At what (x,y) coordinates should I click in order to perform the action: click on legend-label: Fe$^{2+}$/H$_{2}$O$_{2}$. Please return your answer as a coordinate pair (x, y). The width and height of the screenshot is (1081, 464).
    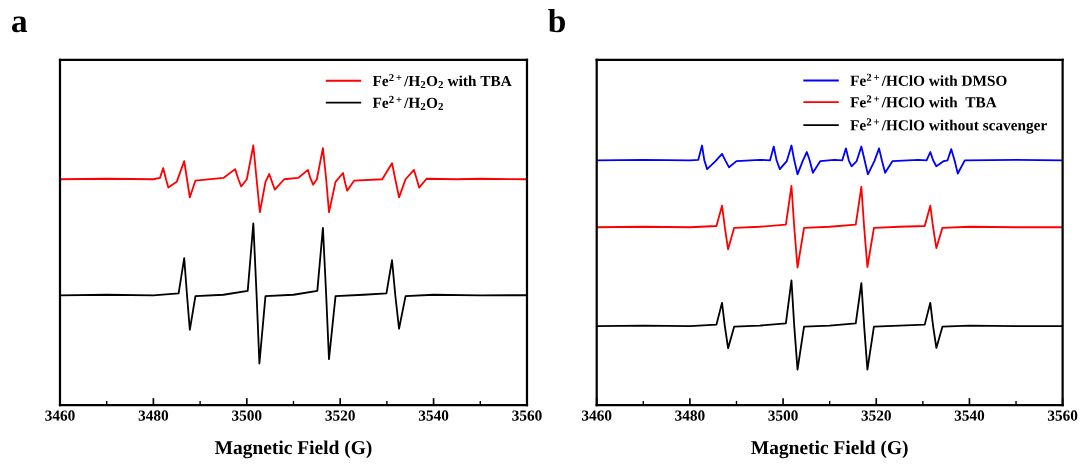
    Looking at the image, I should click on (407, 102).